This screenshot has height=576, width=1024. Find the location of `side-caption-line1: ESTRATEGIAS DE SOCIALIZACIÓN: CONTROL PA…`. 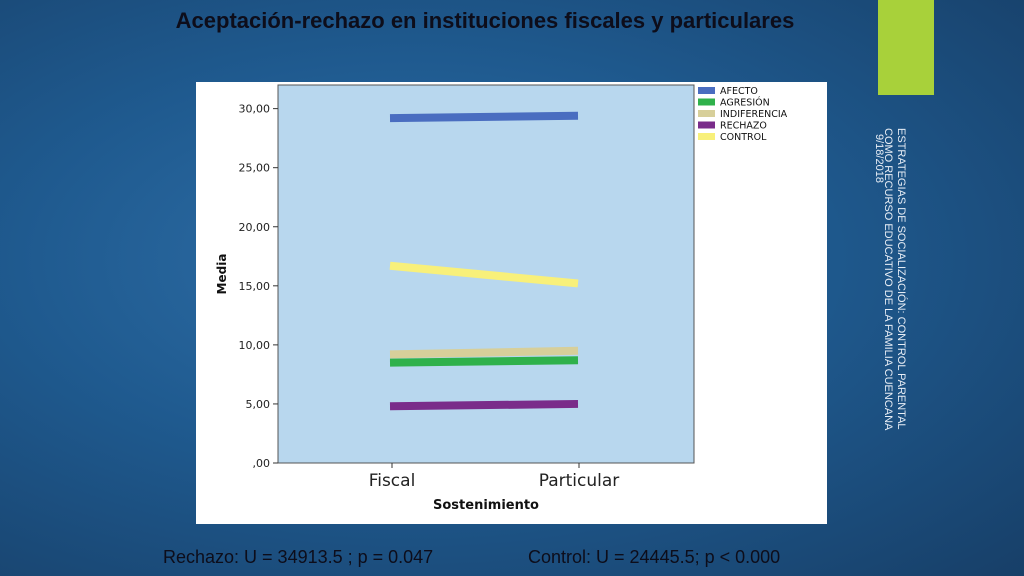

side-caption-line1: ESTRATEGIAS DE SOCIALIZACIÓN: CONTROL PA… is located at coordinates (901, 279).